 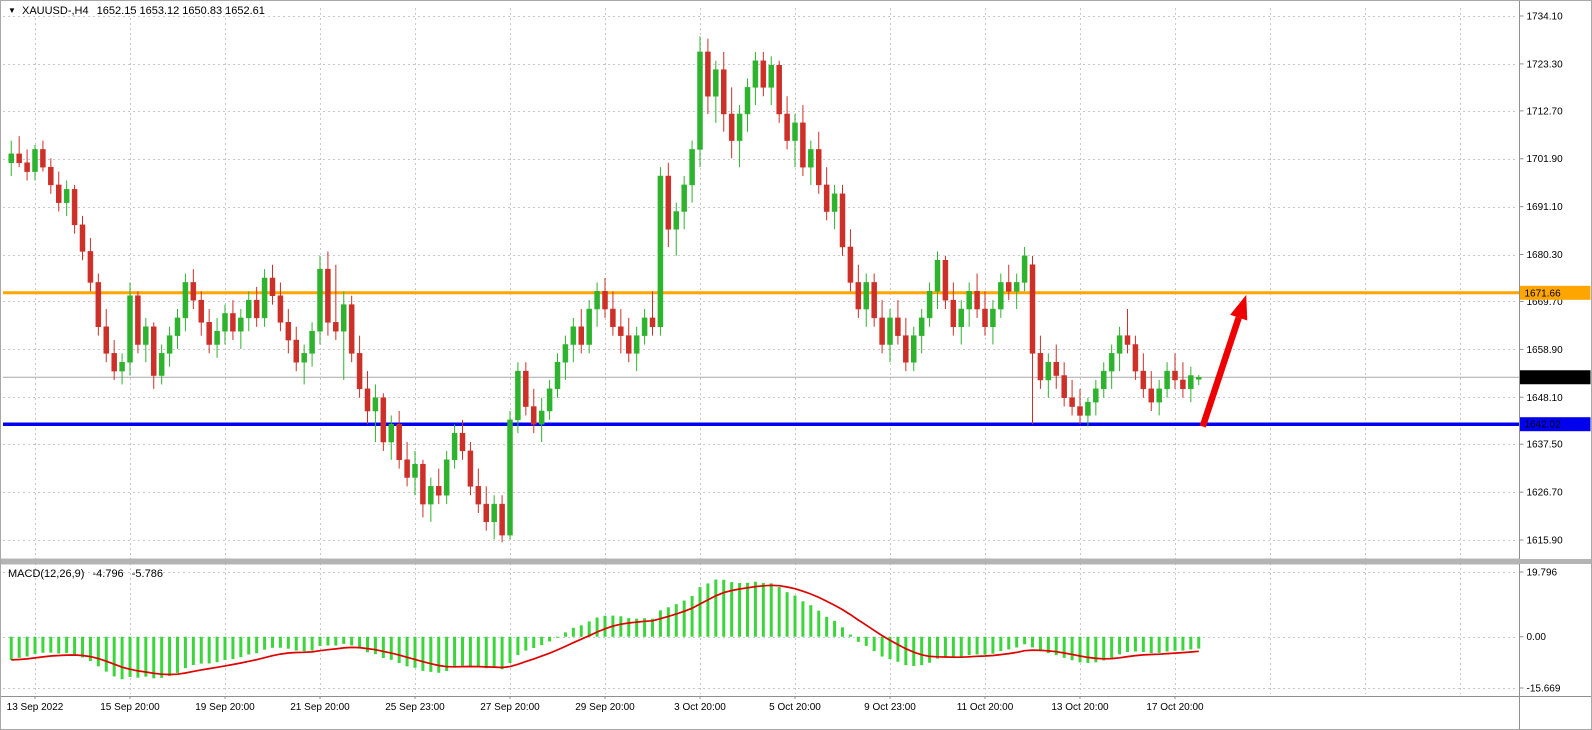 What do you see at coordinates (985, 707) in the screenshot?
I see `time-tick-label: 11 Oct 20:00` at bounding box center [985, 707].